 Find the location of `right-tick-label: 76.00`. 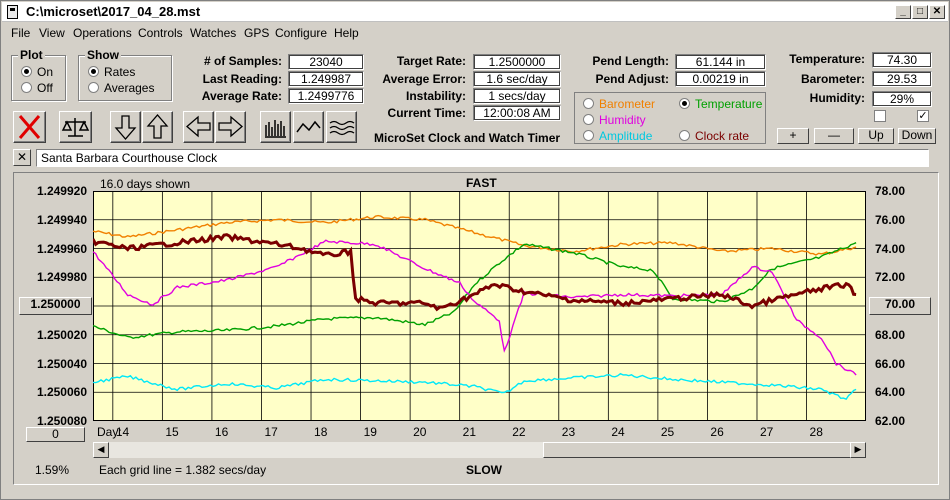

right-tick-label: 76.00 is located at coordinates (890, 219).